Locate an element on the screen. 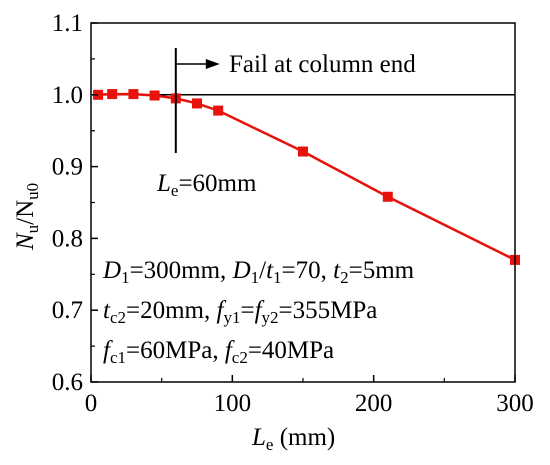 The height and width of the screenshot is (465, 550). x-axis-label: Le (mm) is located at coordinates (293, 439).